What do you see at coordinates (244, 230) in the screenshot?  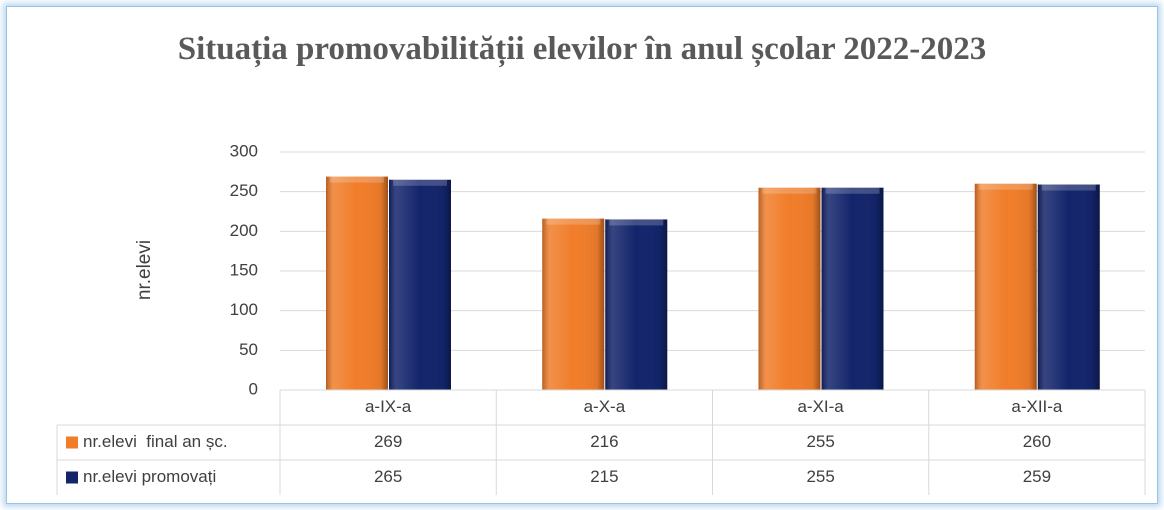 I see `y-tick-label: 200` at bounding box center [244, 230].